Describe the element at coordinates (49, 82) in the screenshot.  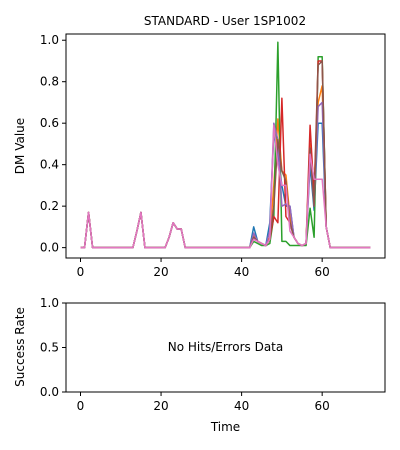
I see `y-tick-label: 0.8` at that location.